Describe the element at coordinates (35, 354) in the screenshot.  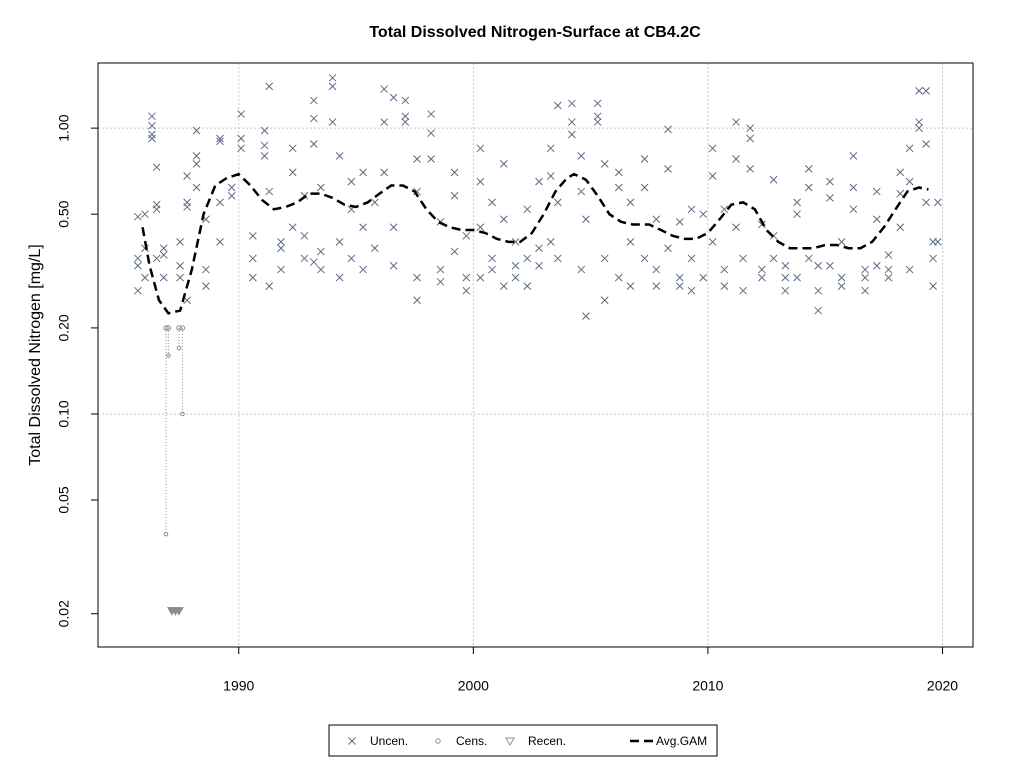
I see `y-axis-title: Total Dissolved Nitrogen [mg/L]` at that location.